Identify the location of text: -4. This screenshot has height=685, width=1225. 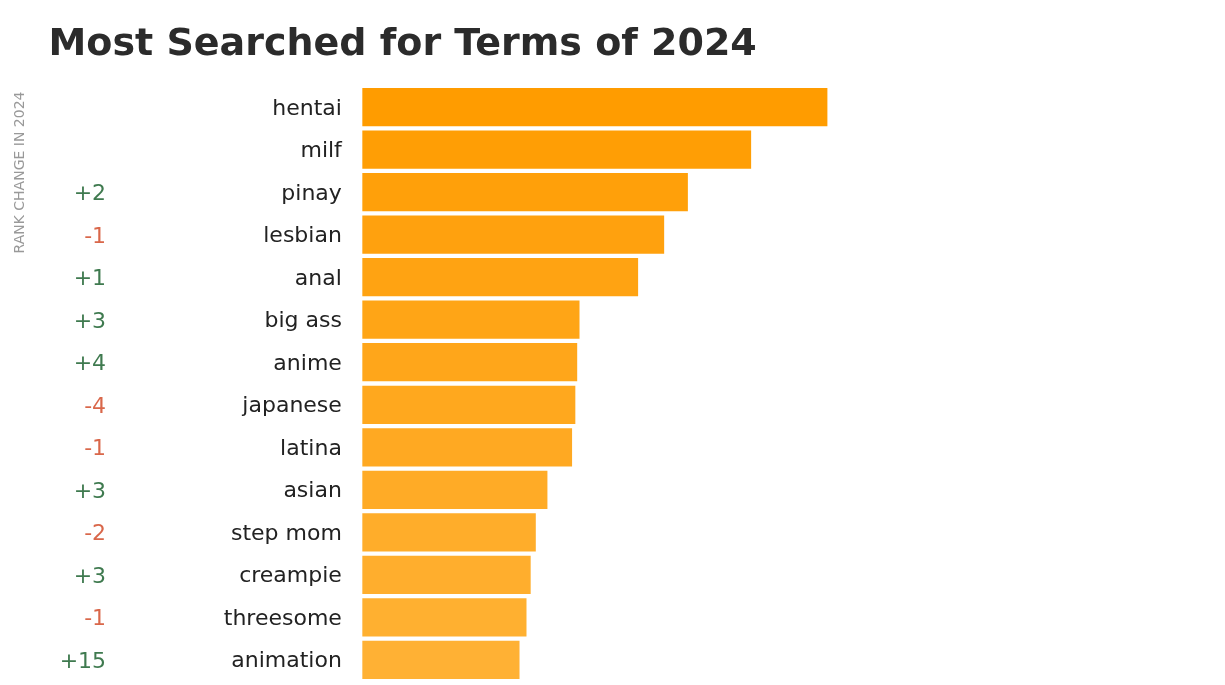
(95, 405).